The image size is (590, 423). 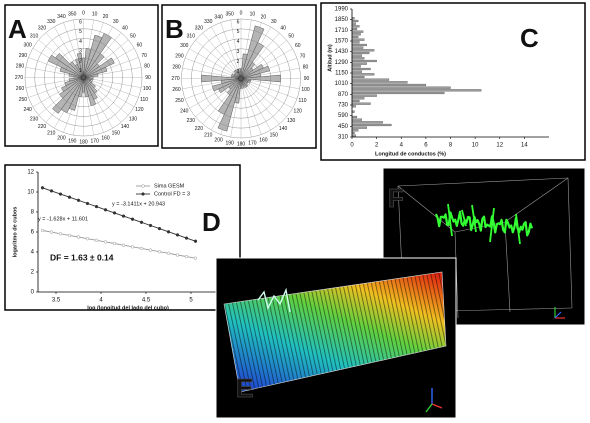 I want to click on angle-label: 120, so click(x=298, y=112).